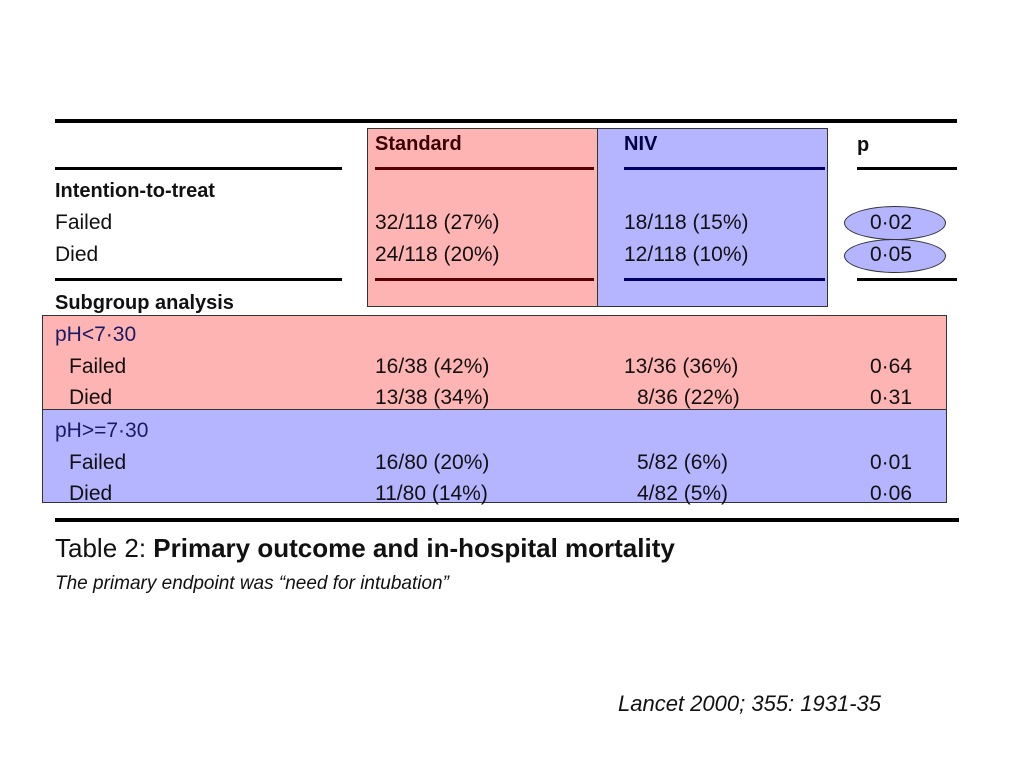  I want to click on low-ph-failed-niv: 13/36 (36%), so click(681, 366).